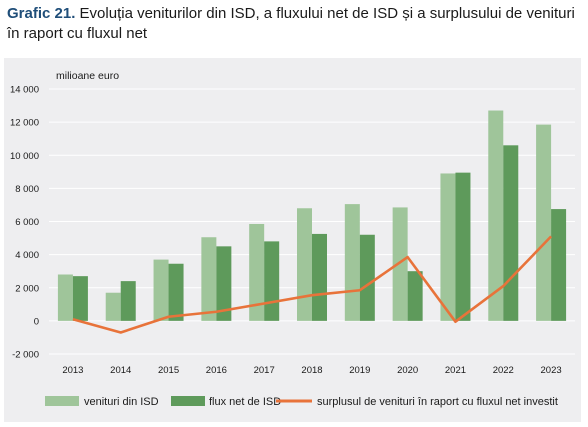 The width and height of the screenshot is (588, 427). I want to click on x-tick-label: 2017, so click(264, 370).